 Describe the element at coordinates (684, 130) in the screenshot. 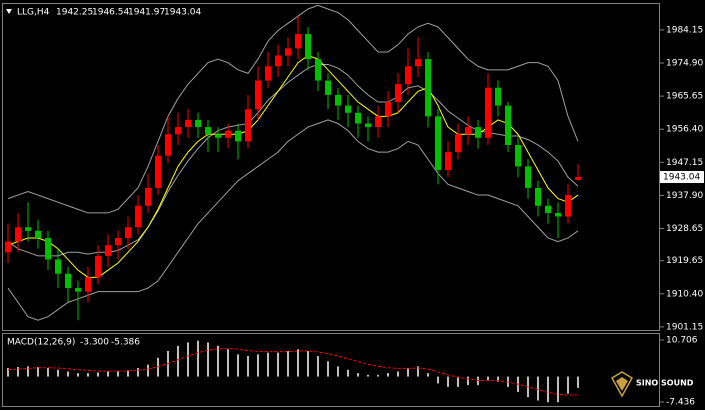

I see `y-tick-label: 1956.40` at that location.